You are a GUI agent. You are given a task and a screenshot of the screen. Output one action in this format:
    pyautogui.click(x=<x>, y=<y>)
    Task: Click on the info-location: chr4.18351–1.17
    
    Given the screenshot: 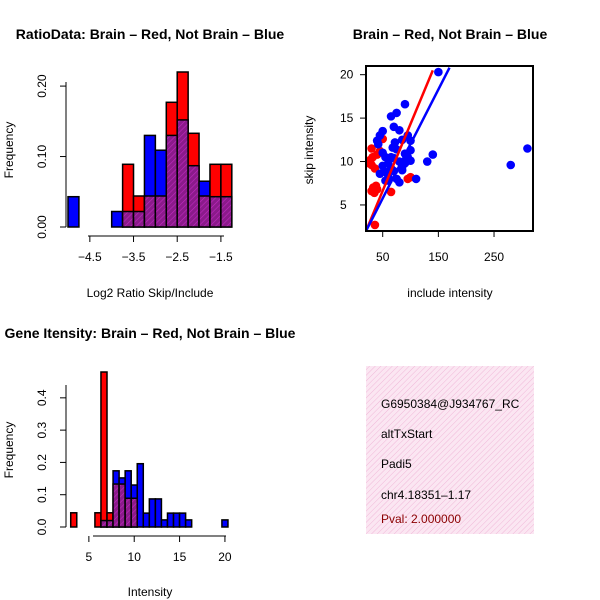 What is the action you would take?
    pyautogui.click(x=426, y=495)
    